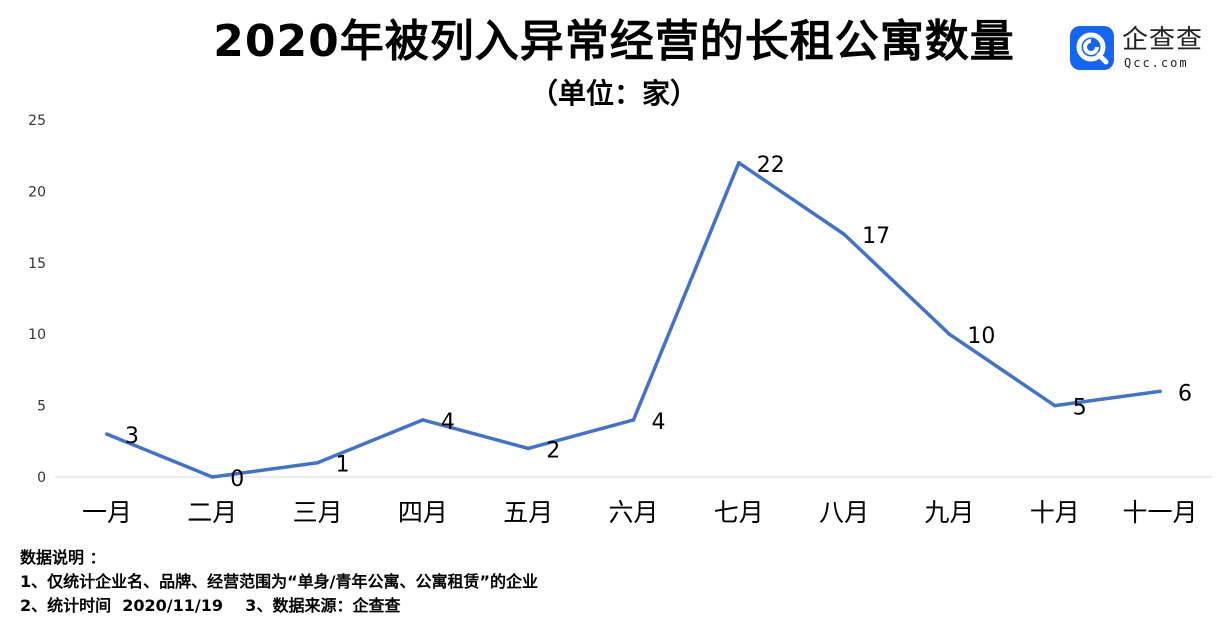  I want to click on notes-line-1: 1、仅统计企业名、品牌、经营范围为“单身/青年公寓、公寓租赁”的企业, so click(279, 581).